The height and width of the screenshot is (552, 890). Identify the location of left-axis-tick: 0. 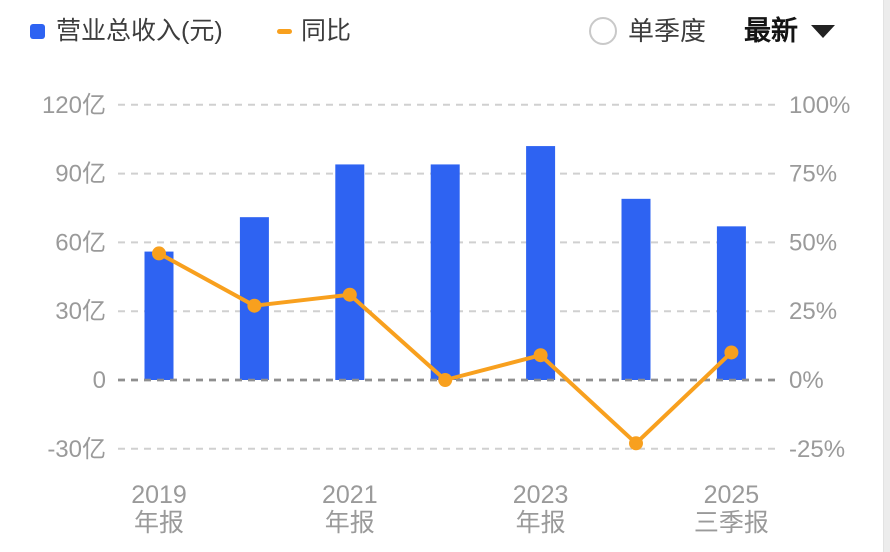
(99, 380).